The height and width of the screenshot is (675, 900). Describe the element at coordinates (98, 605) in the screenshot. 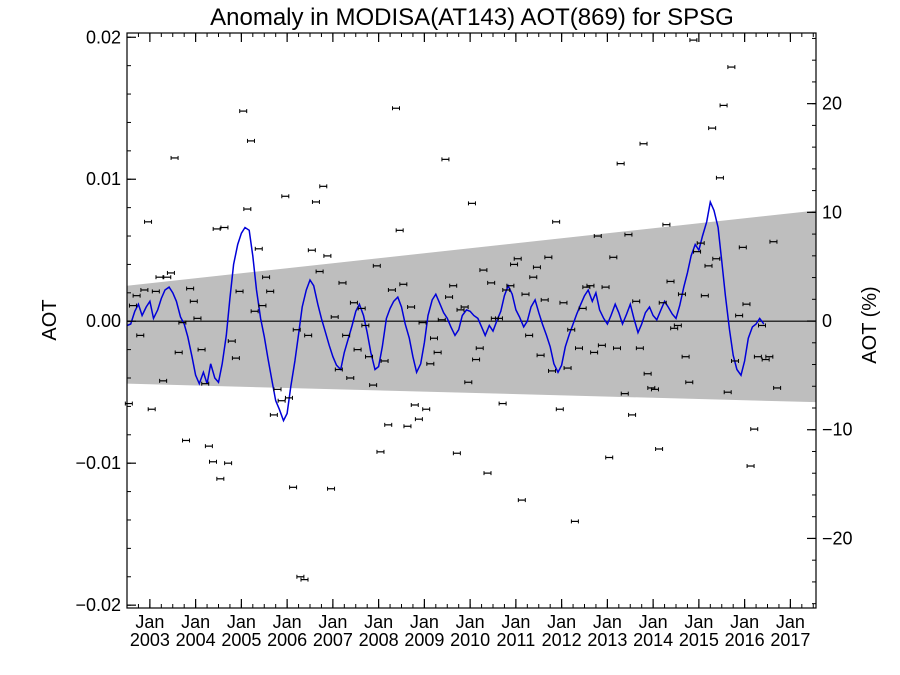

I see `y-tick-label-left: −0.02` at that location.